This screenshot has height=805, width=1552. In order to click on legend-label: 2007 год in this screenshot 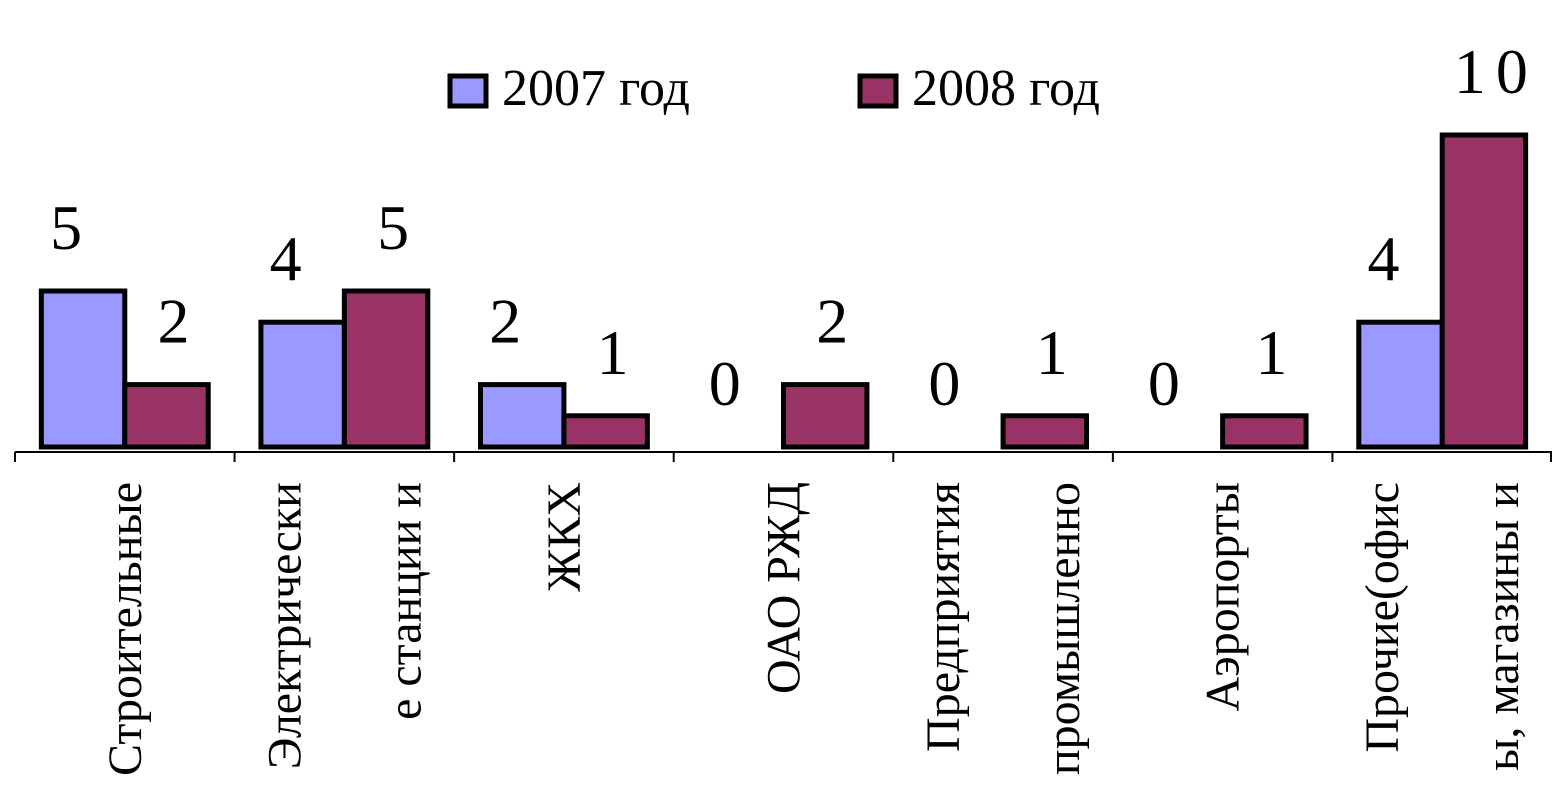, I will do `click(596, 88)`.